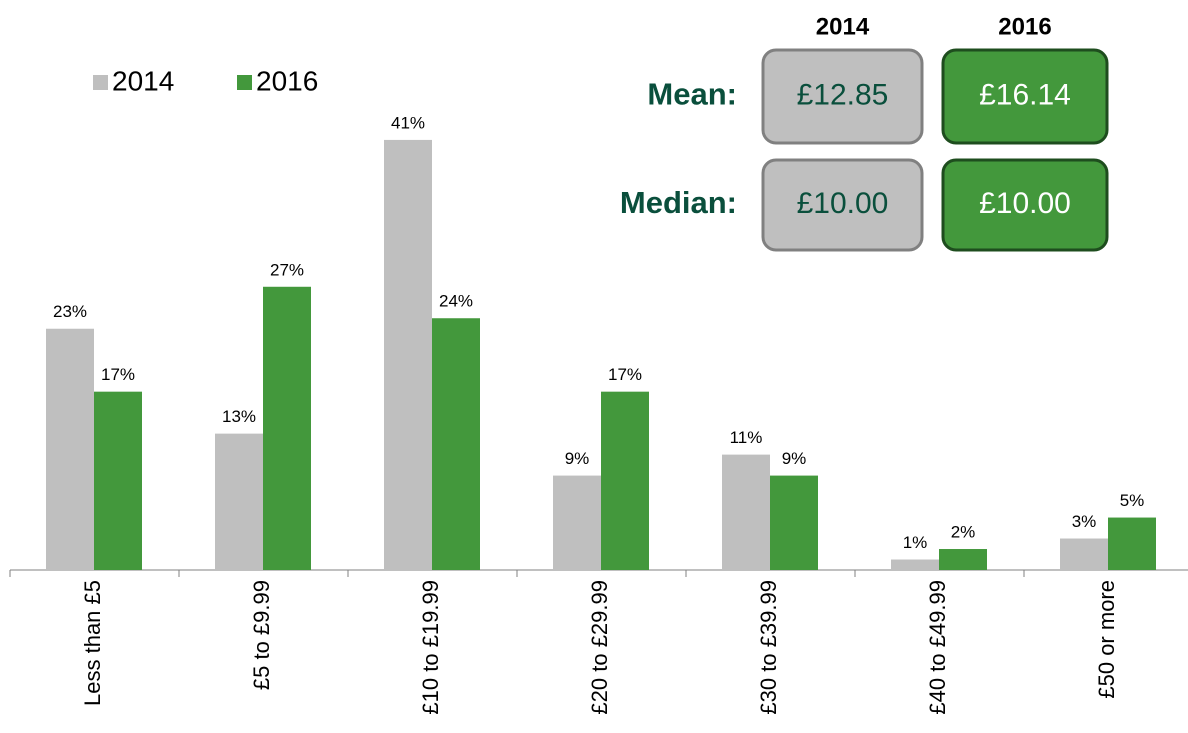  I want to click on x-tick-label: £20 to £29.99, so click(599, 647).